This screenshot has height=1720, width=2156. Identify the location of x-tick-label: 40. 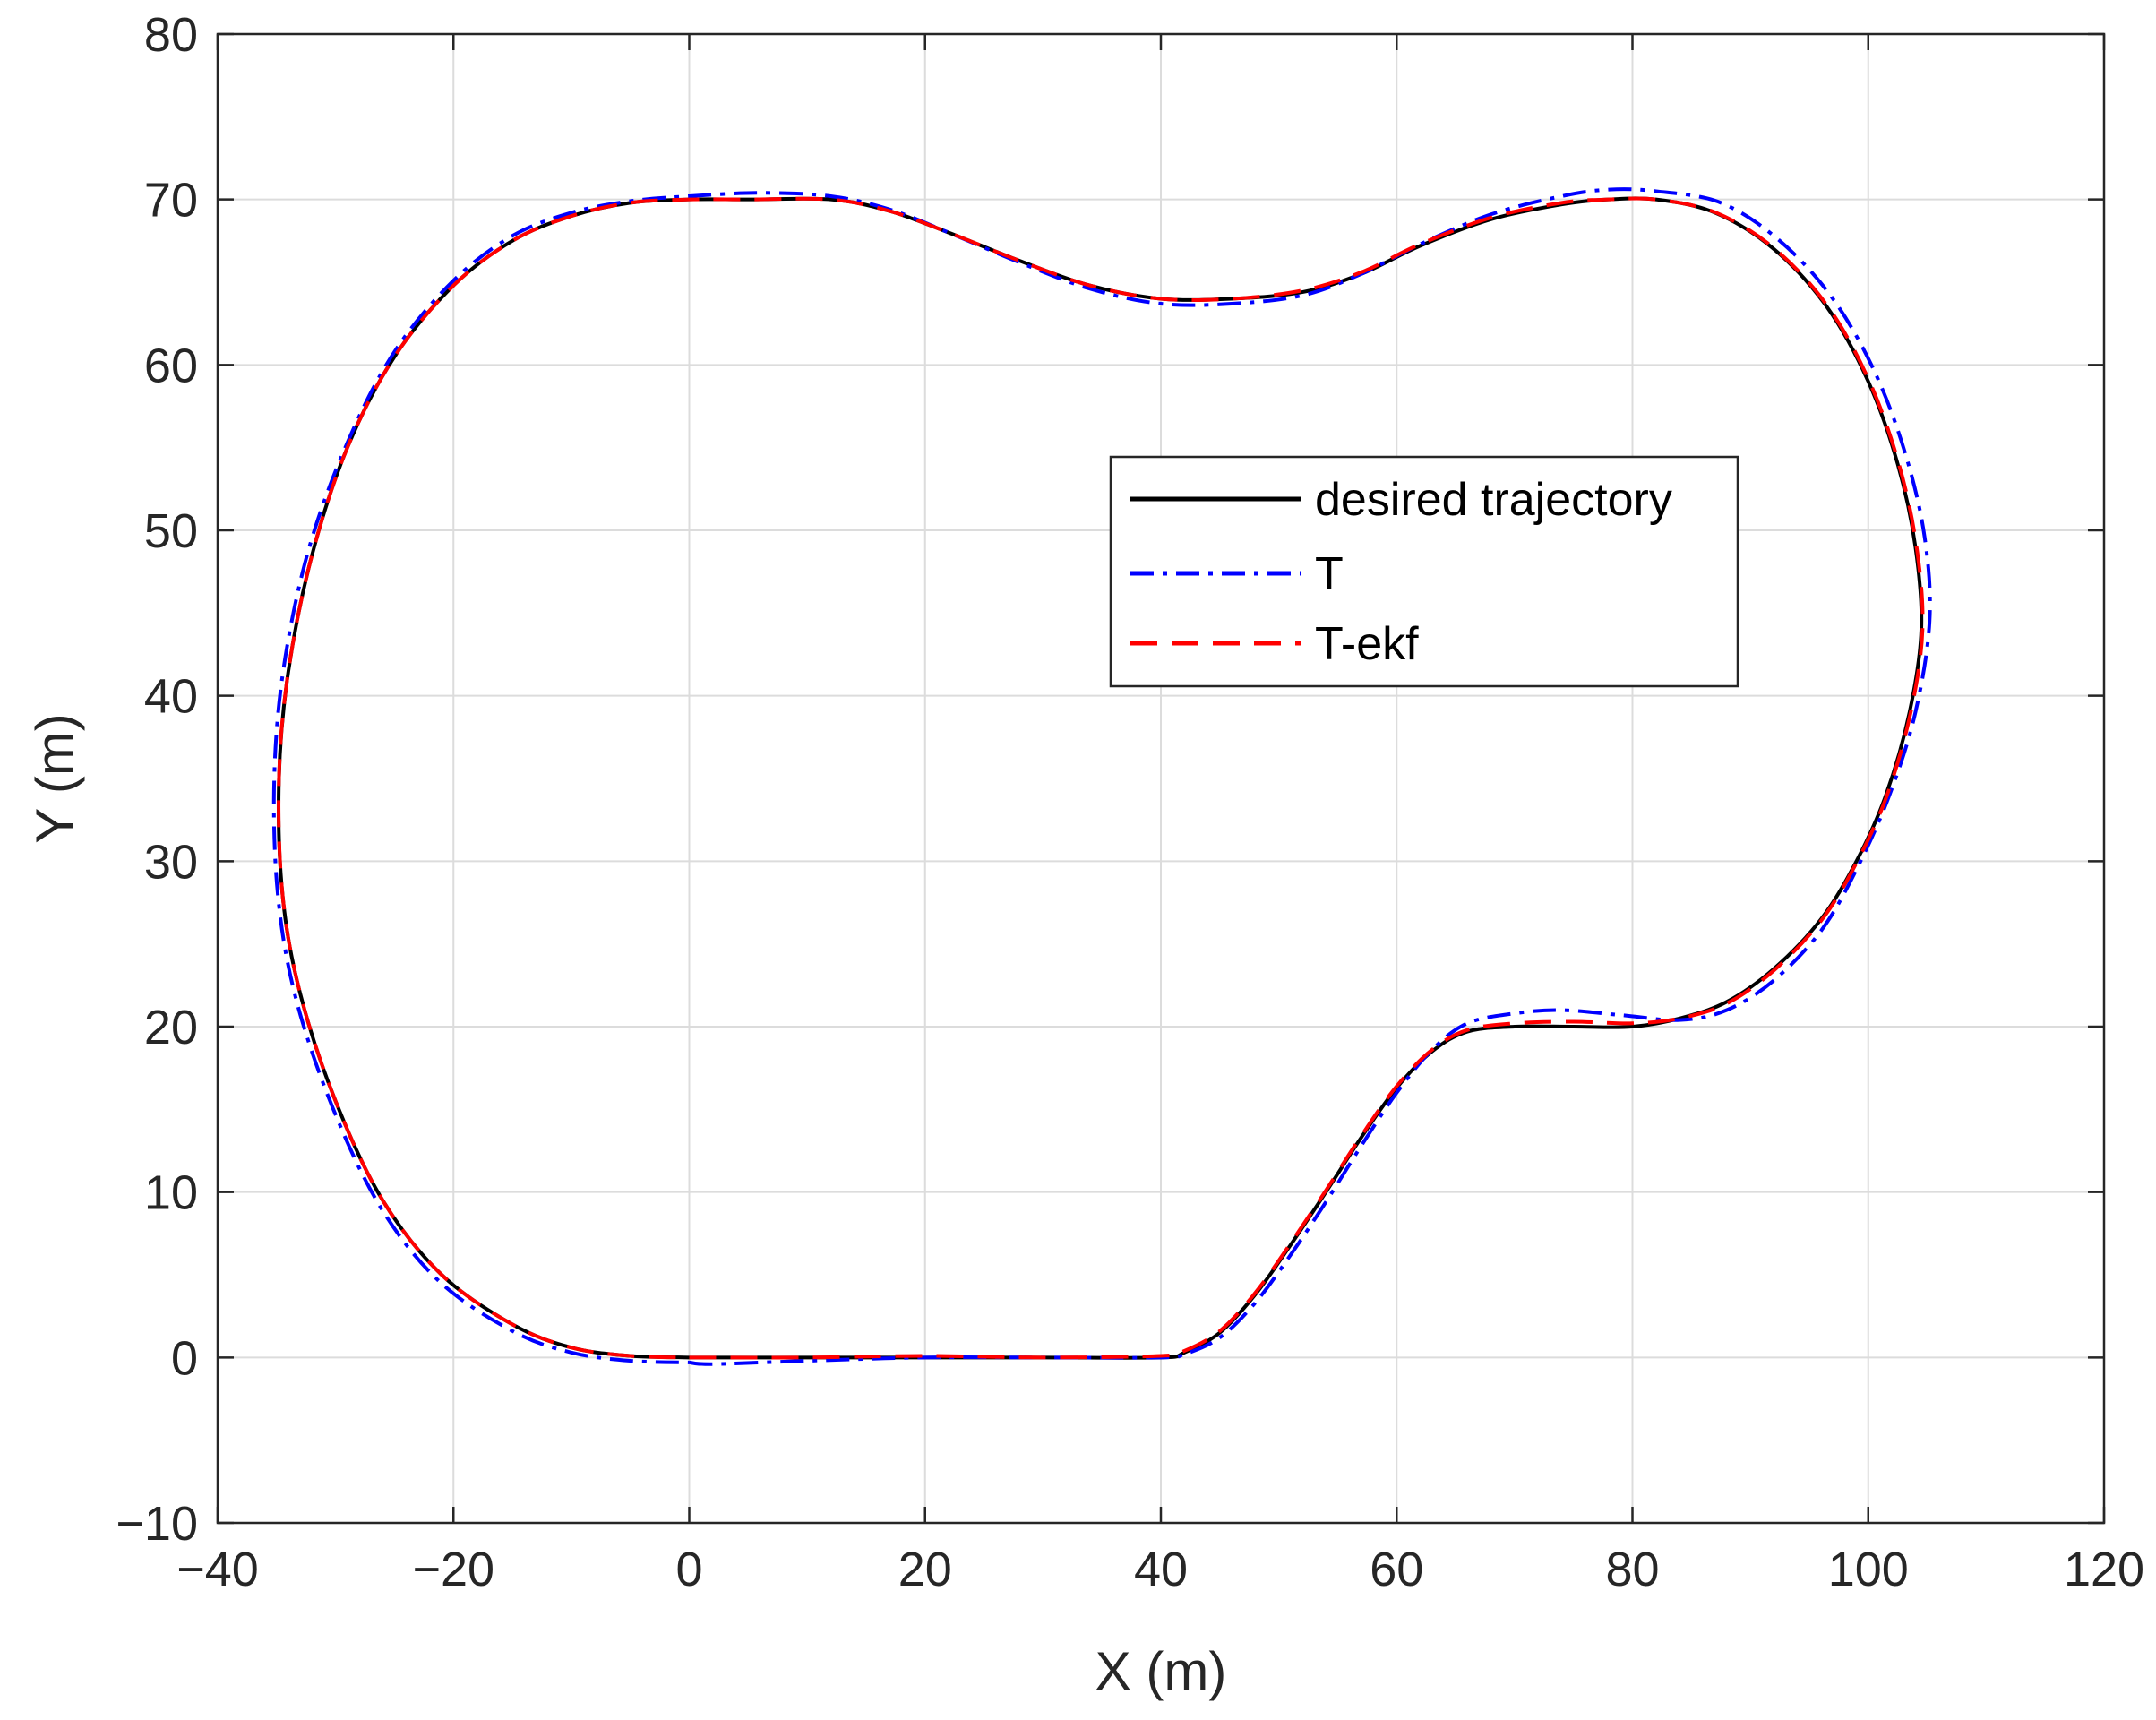
(1161, 1569).